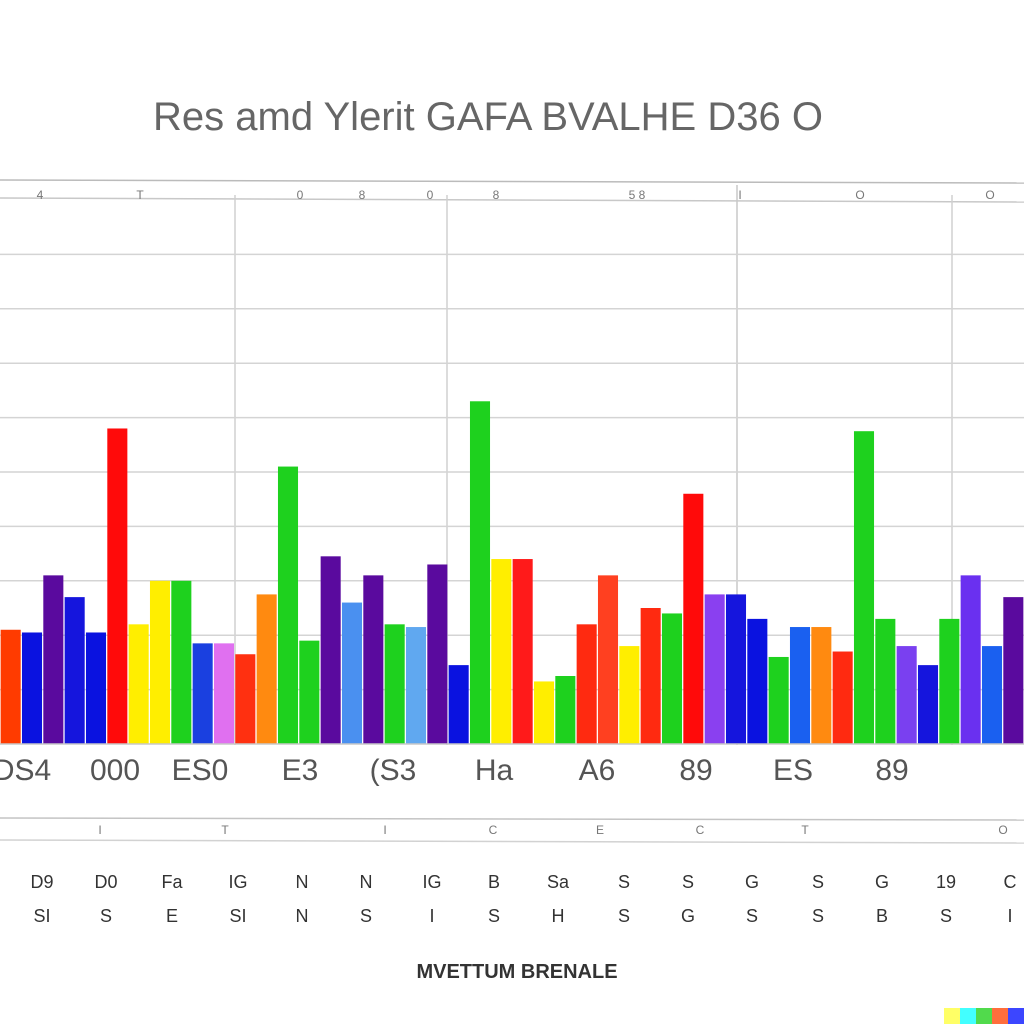 The height and width of the screenshot is (1024, 1024). Describe the element at coordinates (558, 882) in the screenshot. I see `sub-label-row1: Sa` at that location.